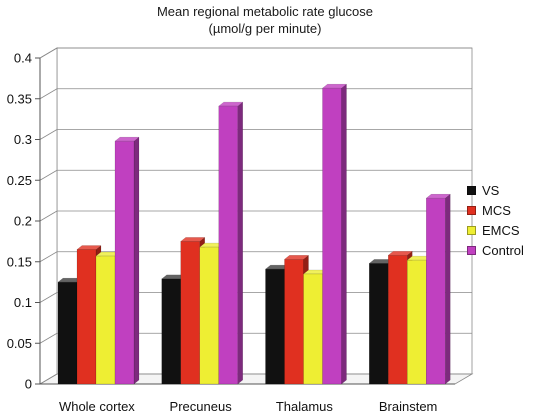 The image size is (550, 413). Describe the element at coordinates (503, 250) in the screenshot. I see `legend-label: Control` at that location.